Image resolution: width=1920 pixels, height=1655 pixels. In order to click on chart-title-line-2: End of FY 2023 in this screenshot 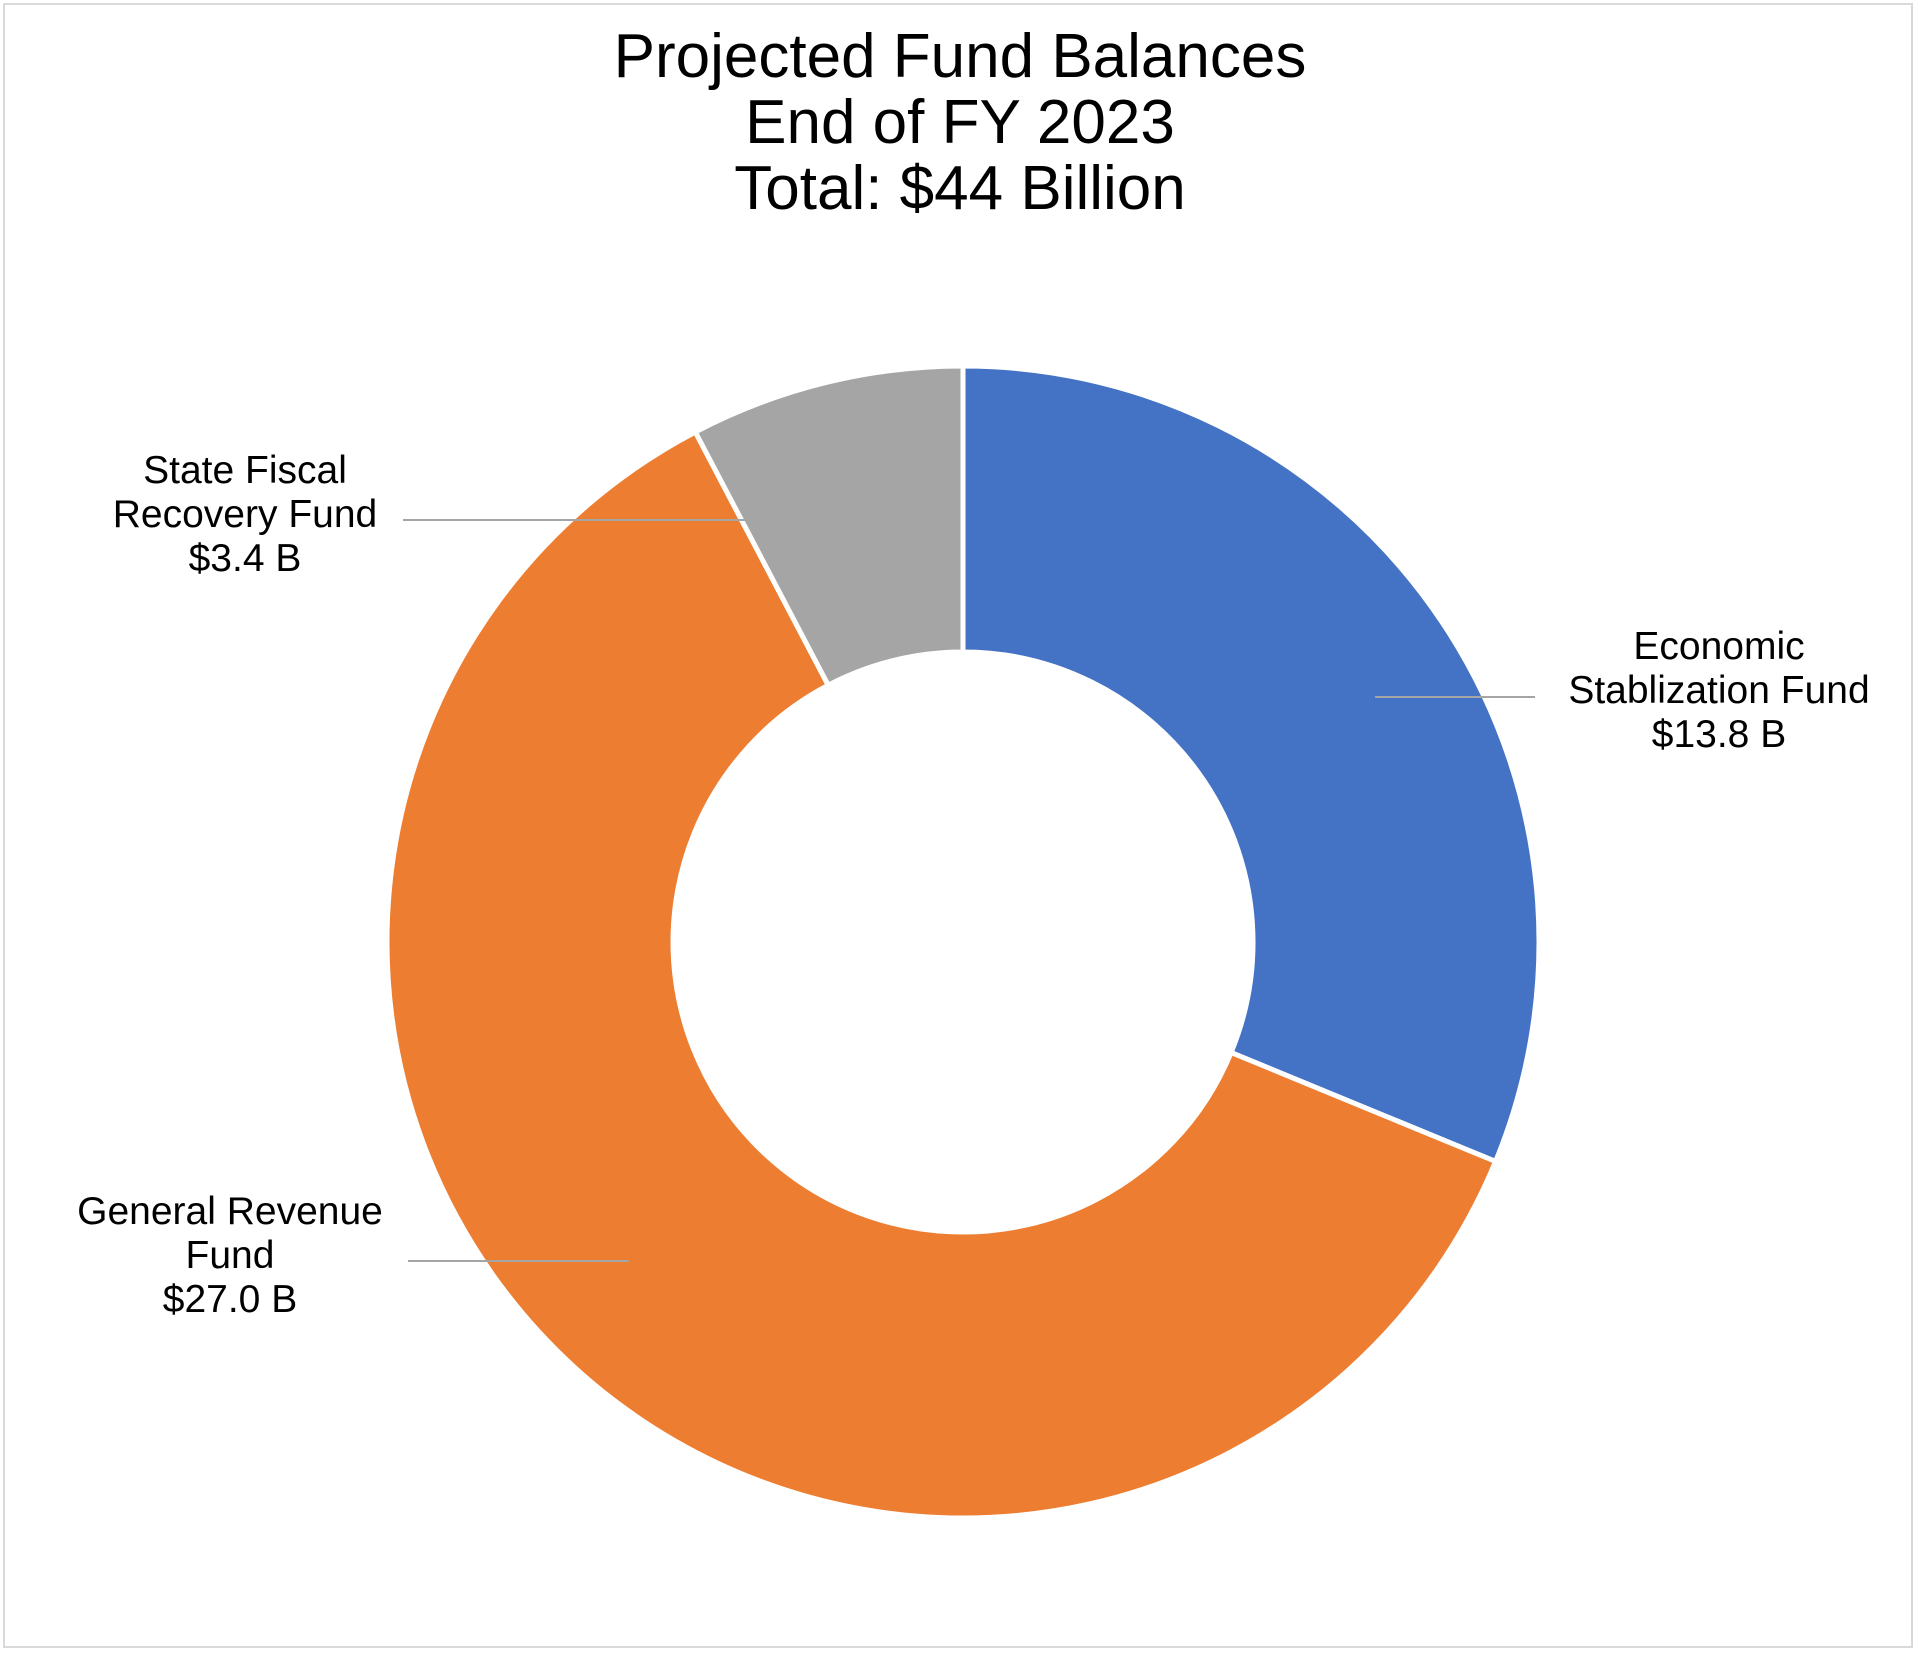, I will do `click(960, 122)`.